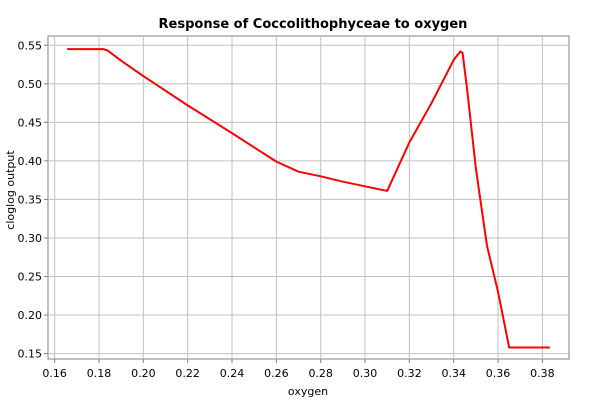 This screenshot has width=600, height=400. What do you see at coordinates (320, 373) in the screenshot?
I see `x-tick-label: 0.28` at bounding box center [320, 373].